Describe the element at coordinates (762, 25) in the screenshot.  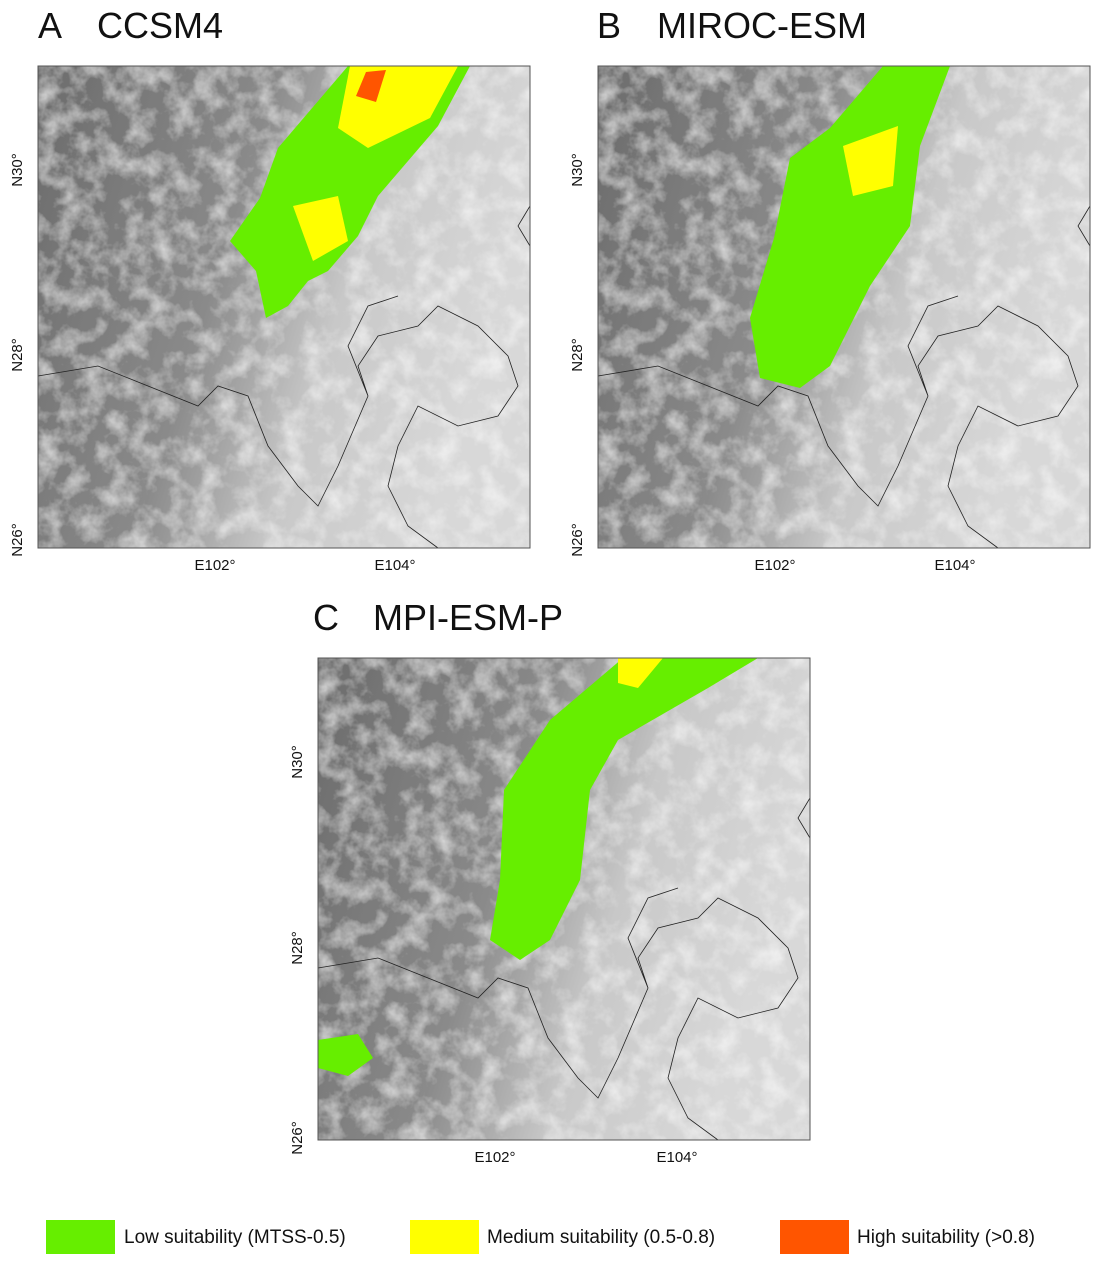
I see `panel-title: MIROC-ESM` at that location.